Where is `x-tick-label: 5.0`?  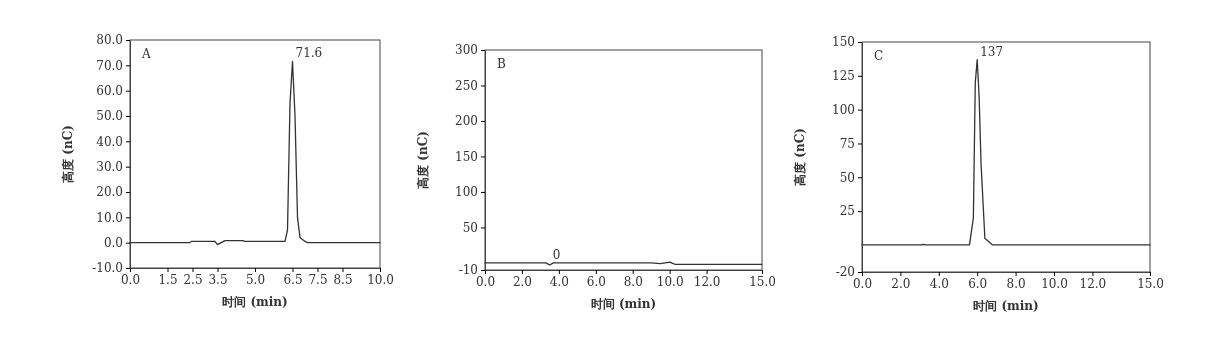 x-tick-label: 5.0 is located at coordinates (255, 279).